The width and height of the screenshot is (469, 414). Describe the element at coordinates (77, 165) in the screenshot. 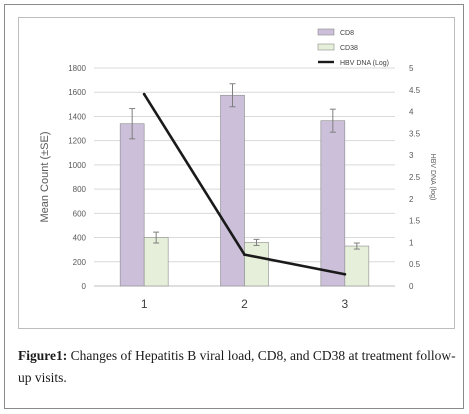

I see `y-tick-label: 1000` at that location.